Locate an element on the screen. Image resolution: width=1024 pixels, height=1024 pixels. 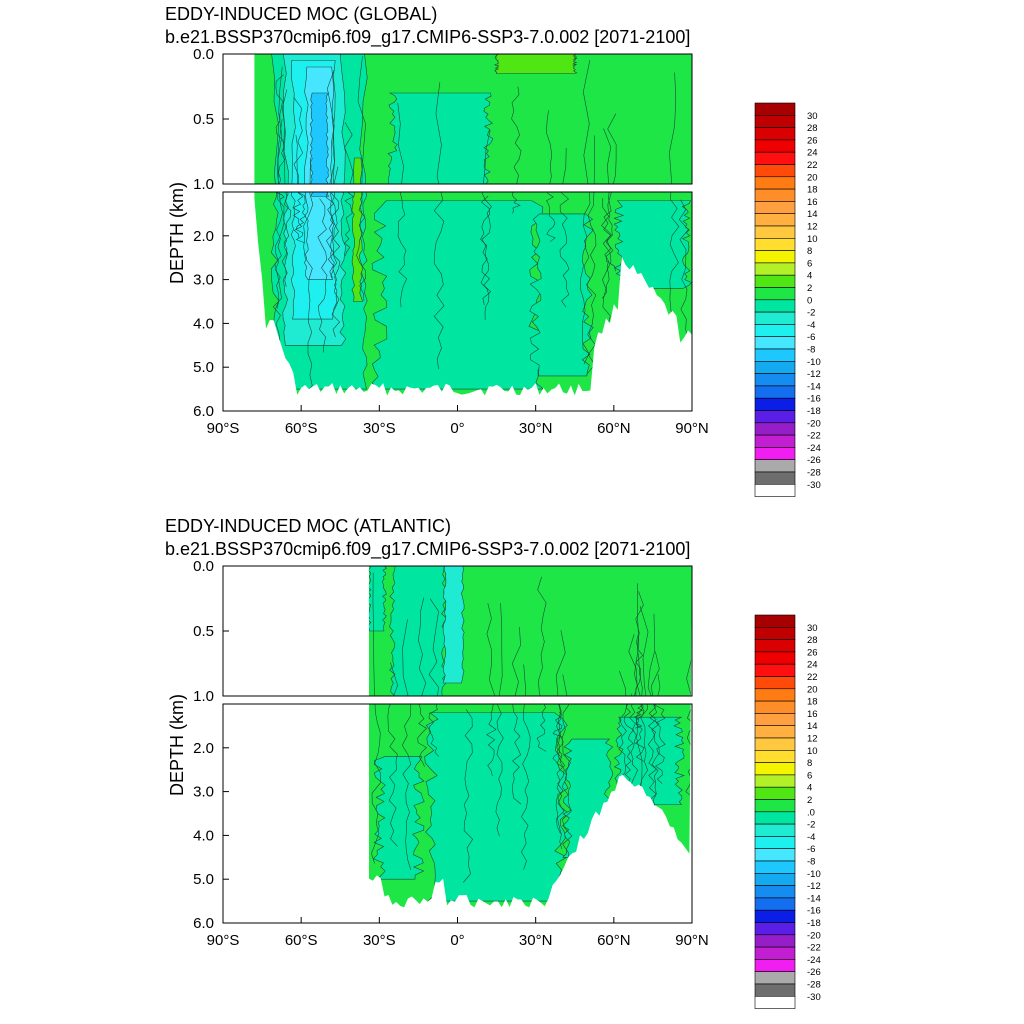
colorbar-label: -12 is located at coordinates (814, 374).